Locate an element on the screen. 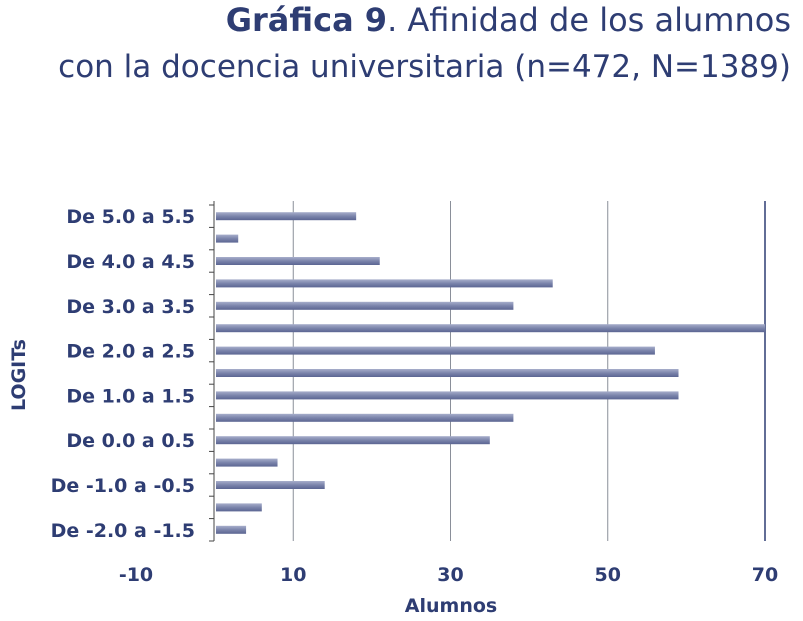 The width and height of the screenshot is (803, 621). x-tick-label: -10 is located at coordinates (136, 575).